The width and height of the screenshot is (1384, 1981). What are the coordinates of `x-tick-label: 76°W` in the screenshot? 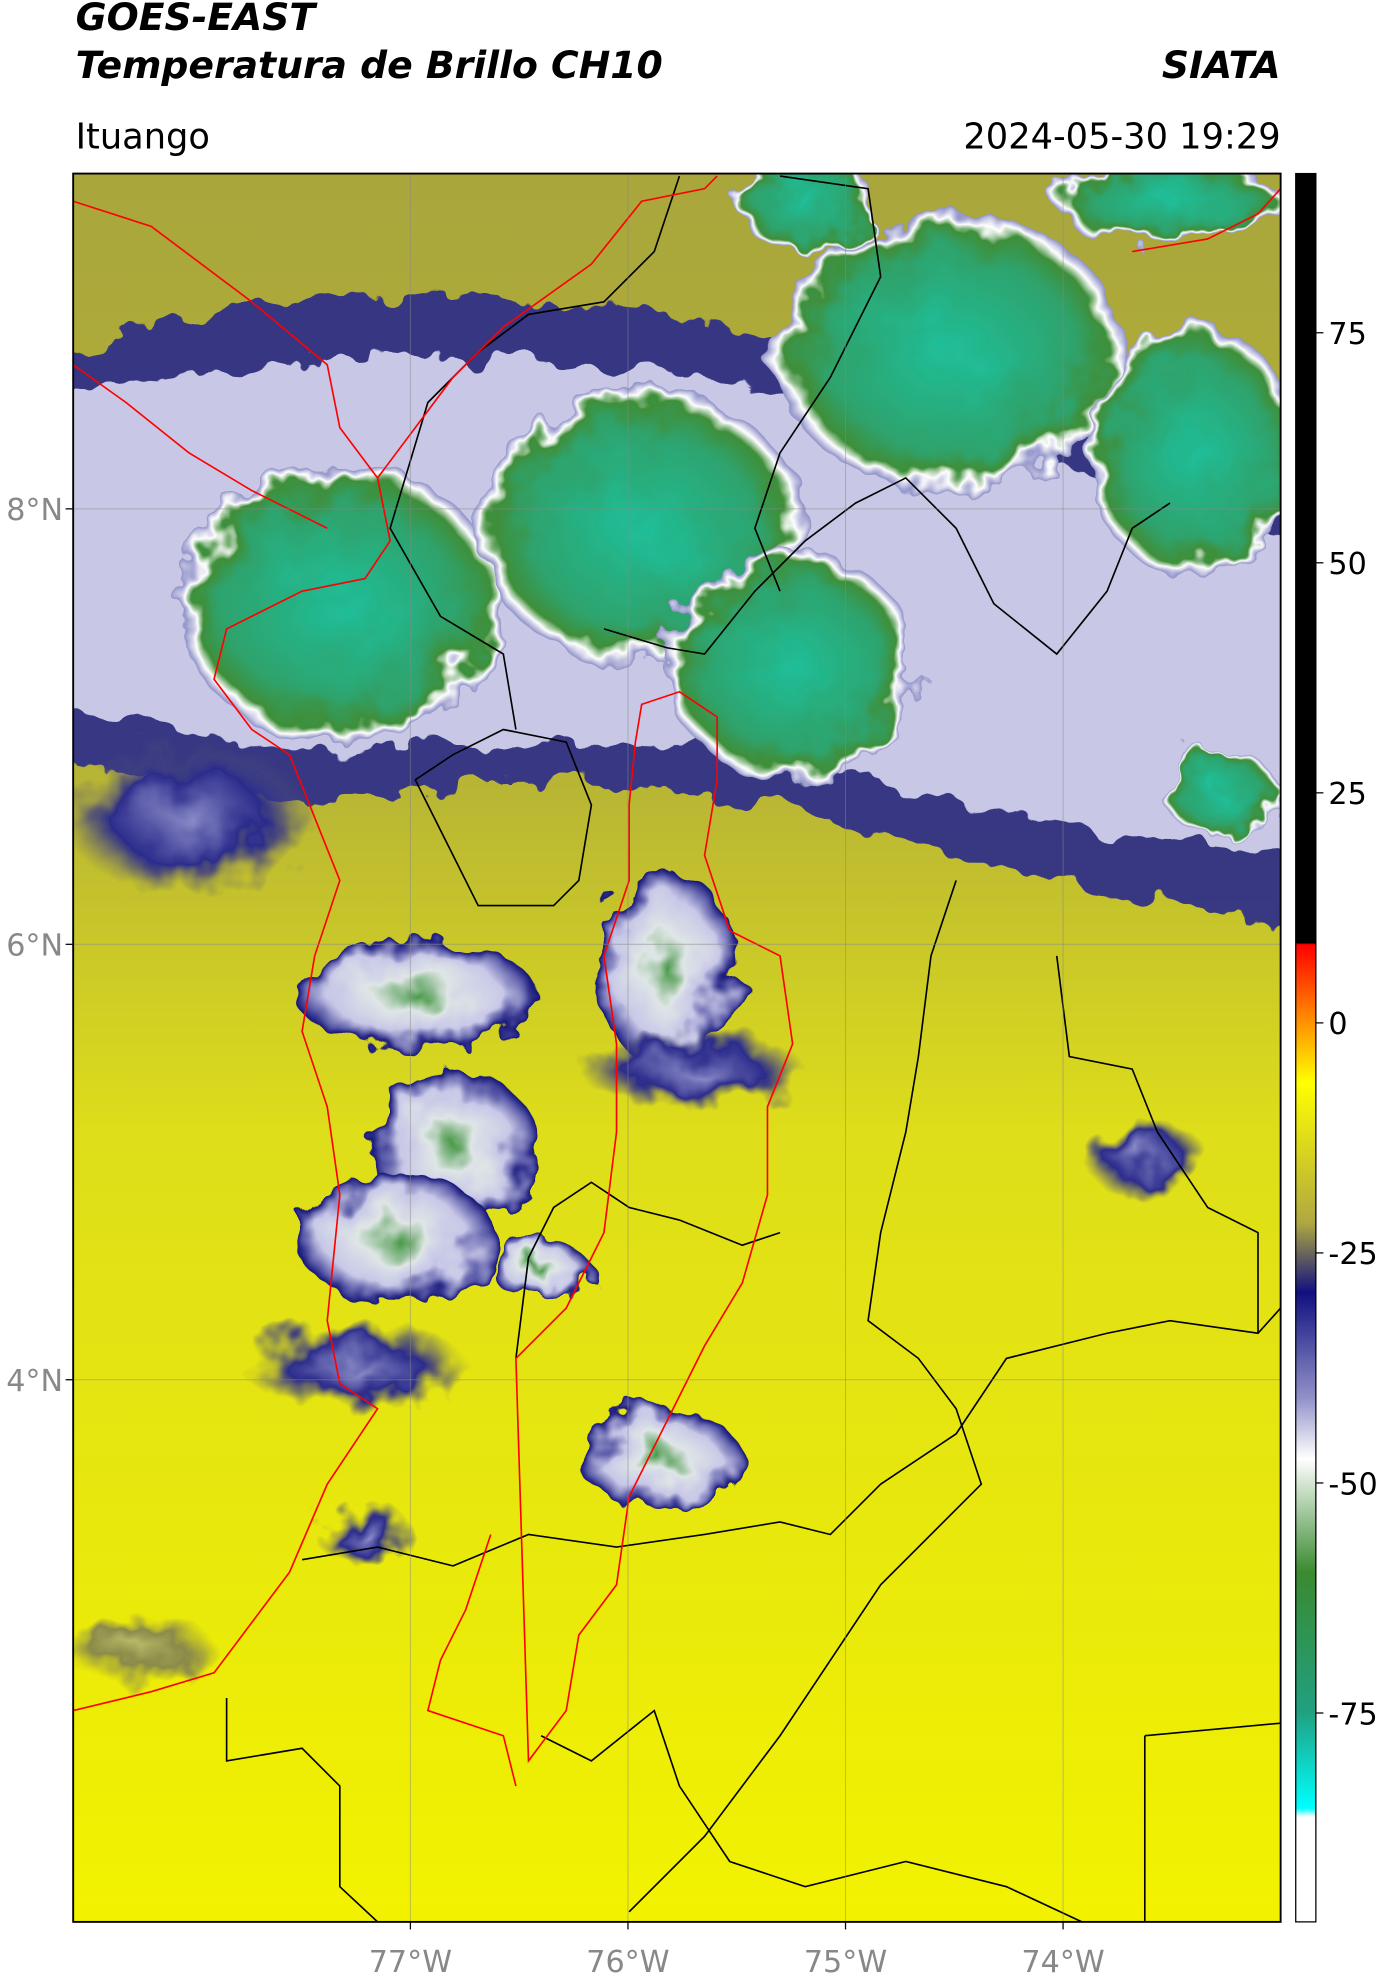 It's located at (627, 1962).